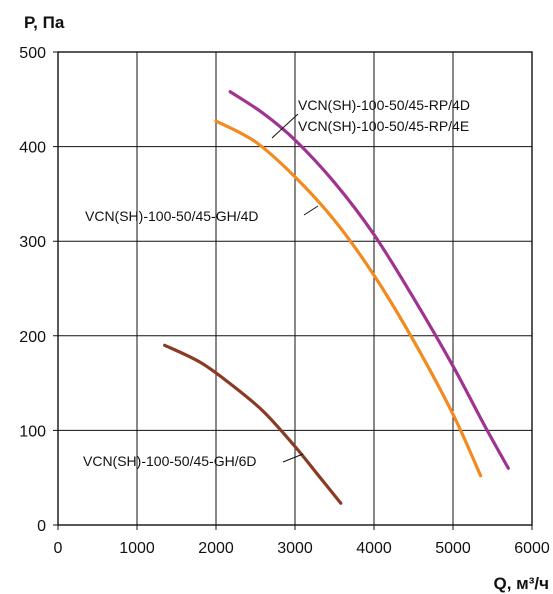 The width and height of the screenshot is (553, 594). Describe the element at coordinates (293, 458) in the screenshot. I see `leader-gh-6d` at that location.